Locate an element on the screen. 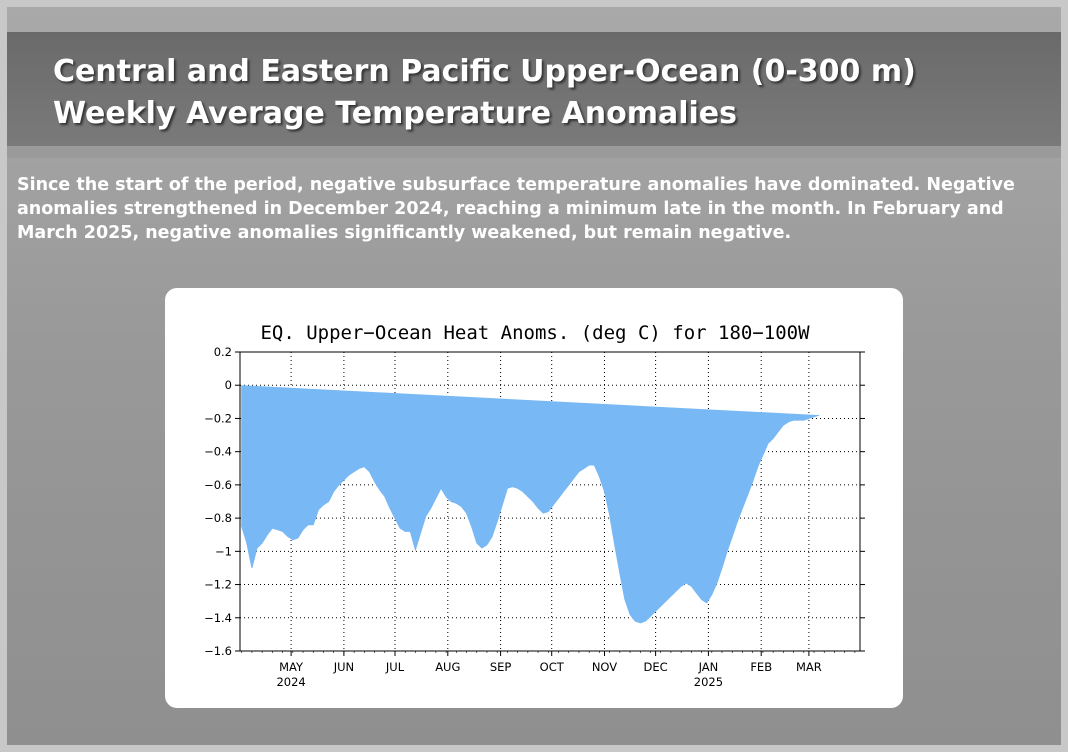 This screenshot has width=1068, height=752. x-tick-label: MAY is located at coordinates (291, 667).